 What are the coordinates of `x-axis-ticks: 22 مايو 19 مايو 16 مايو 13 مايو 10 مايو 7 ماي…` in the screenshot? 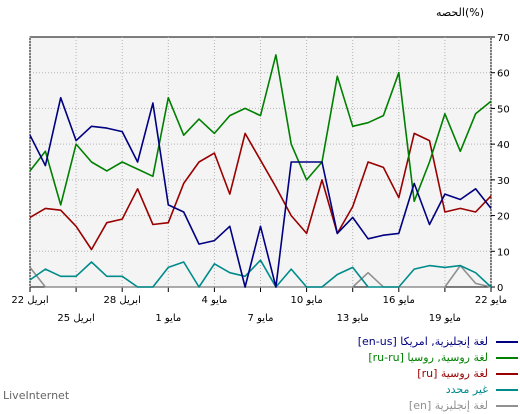 It's located at (259, 305).